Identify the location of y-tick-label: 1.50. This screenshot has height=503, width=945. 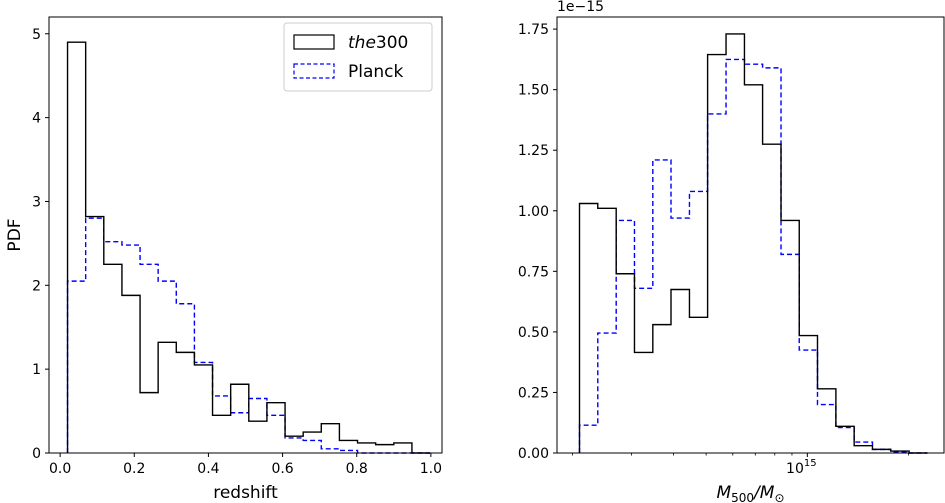
(533, 91).